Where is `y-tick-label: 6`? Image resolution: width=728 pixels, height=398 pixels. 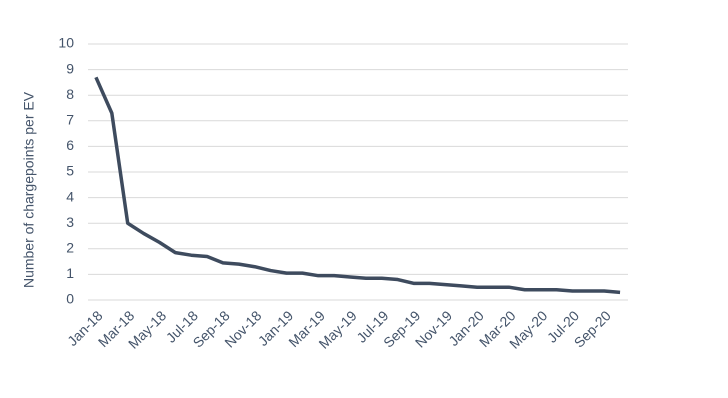
y-tick-label: 6 is located at coordinates (70, 145).